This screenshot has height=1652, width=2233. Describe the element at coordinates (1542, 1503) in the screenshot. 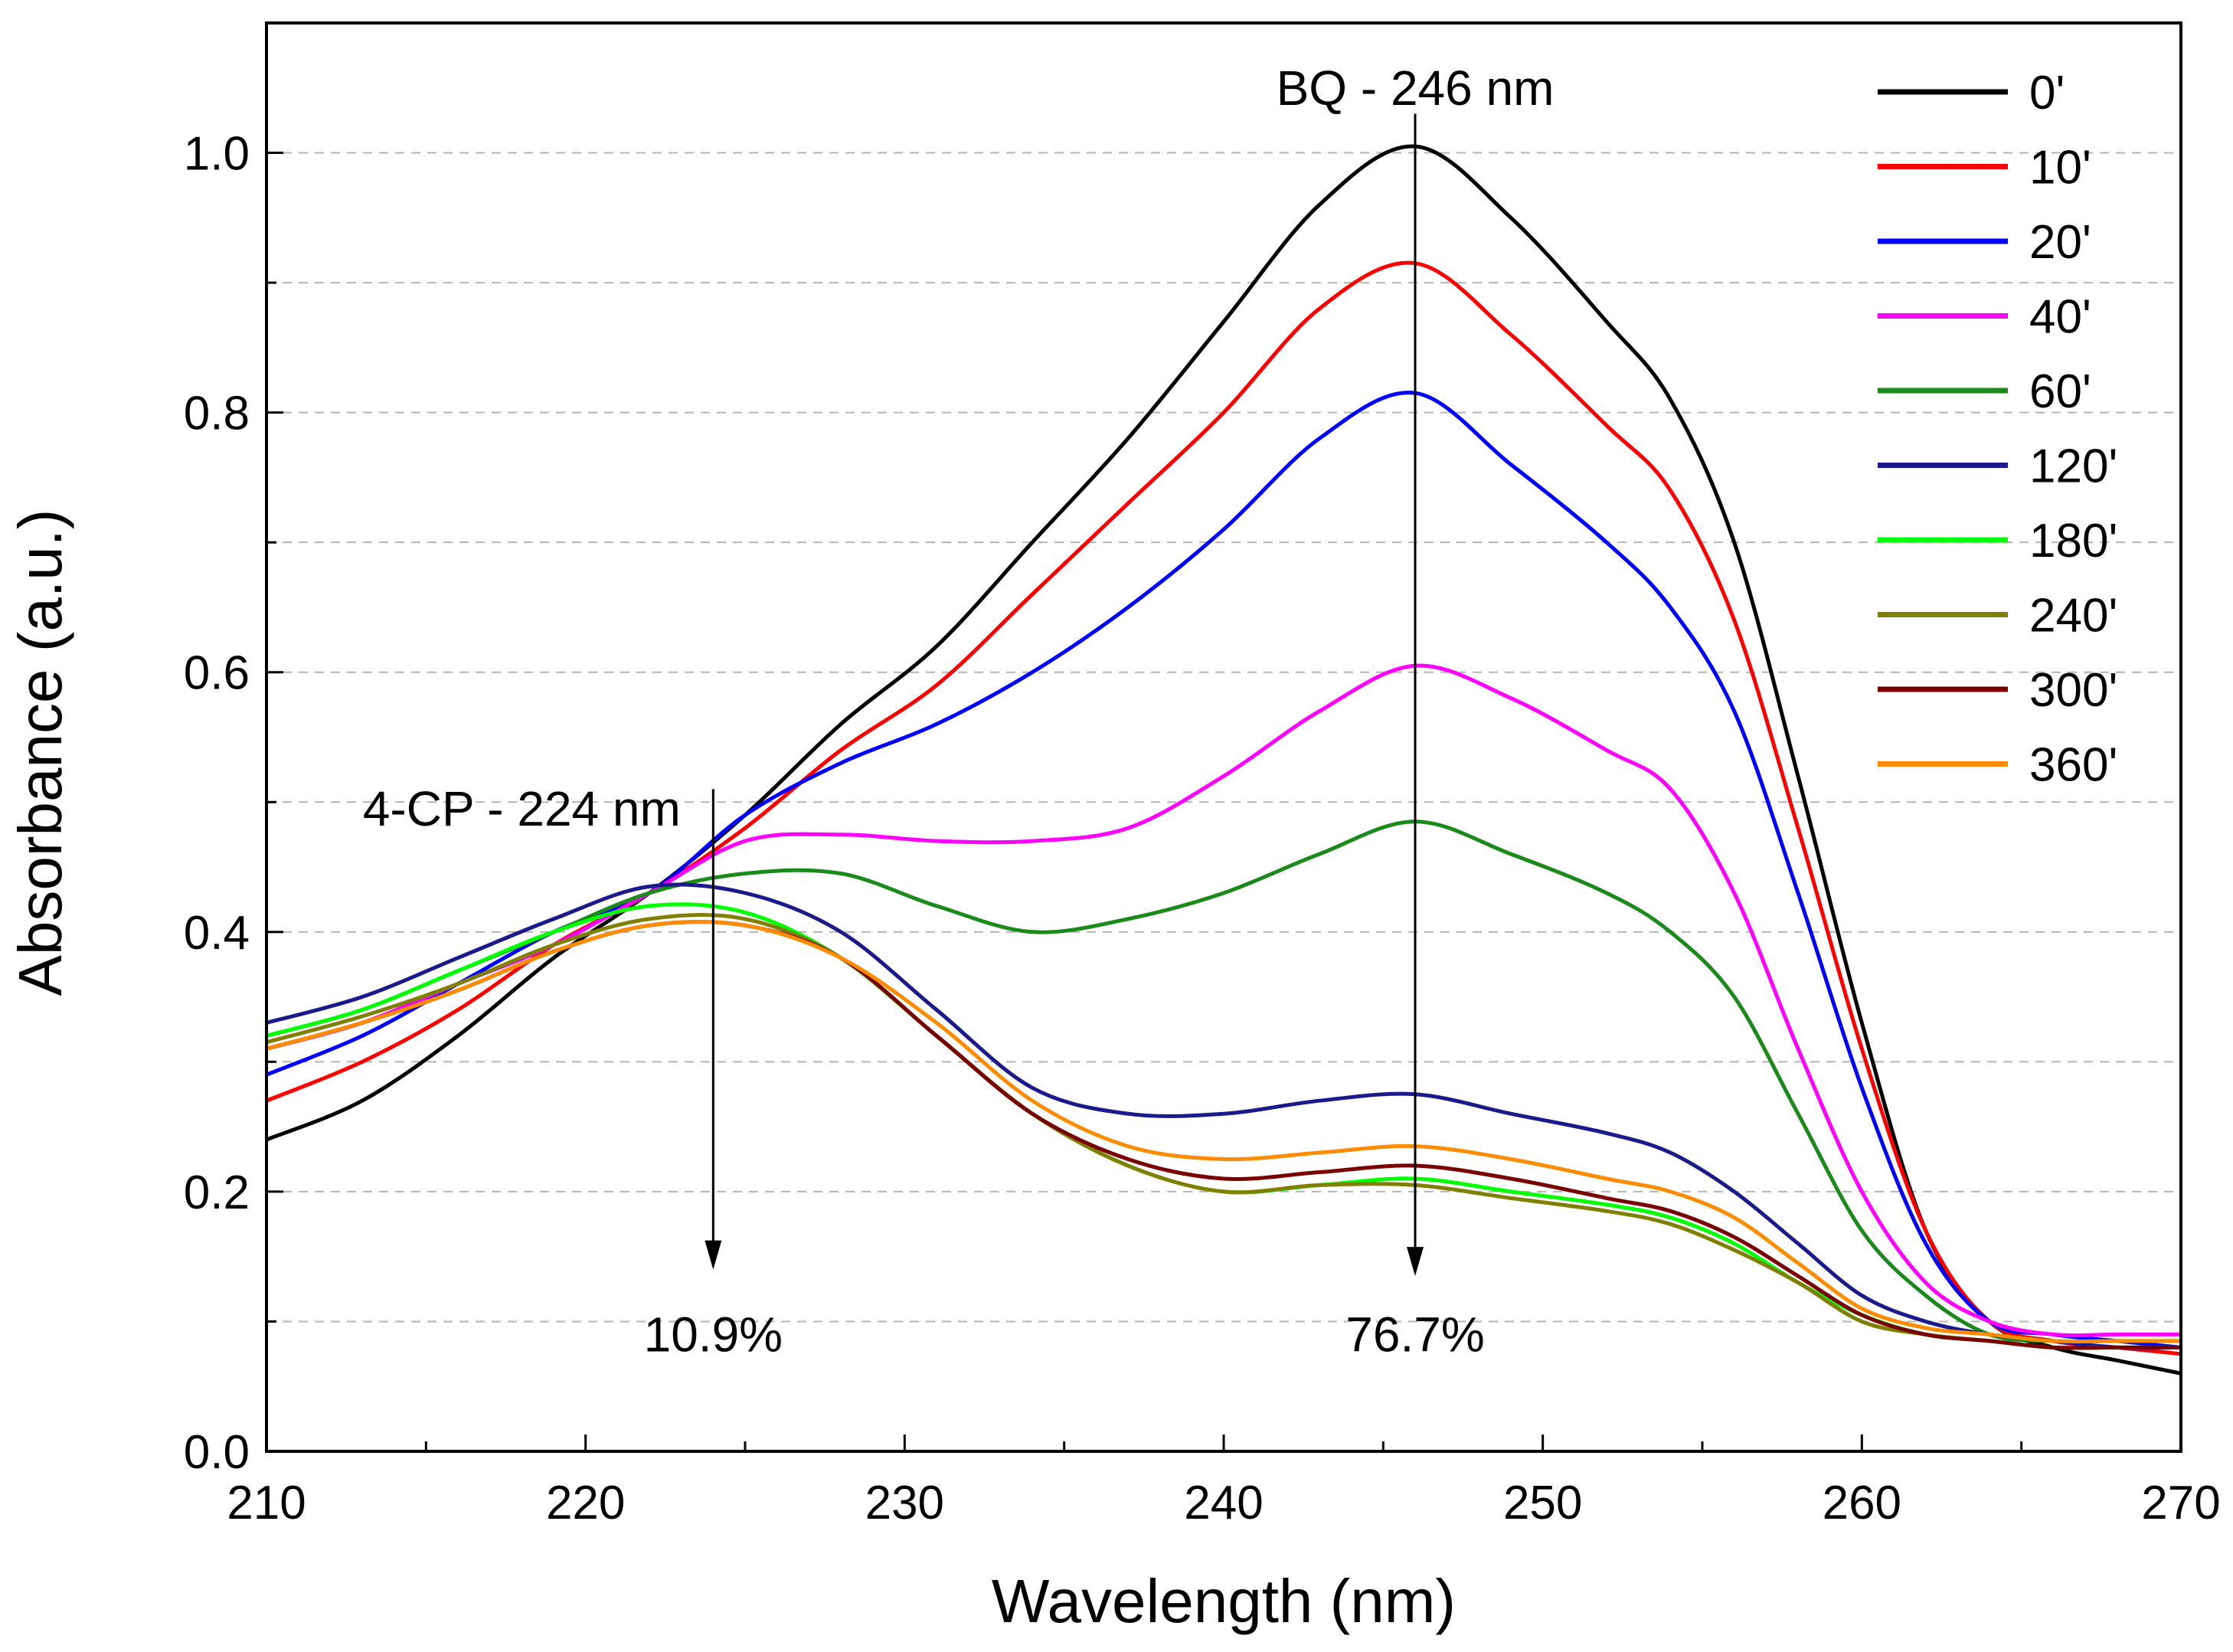

I see `x-tick-label: 250` at that location.